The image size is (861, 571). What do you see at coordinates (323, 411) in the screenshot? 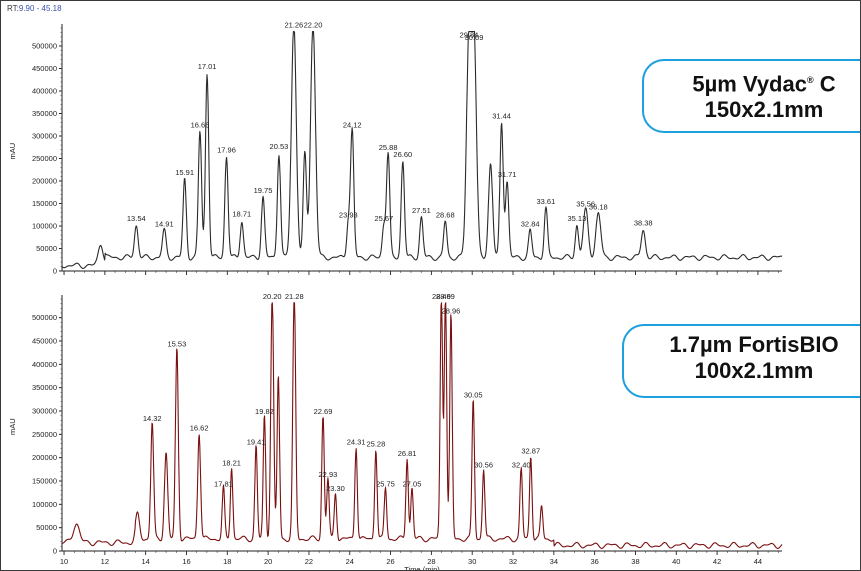
I see `bottom-peak-label: 22.69` at bounding box center [323, 411].